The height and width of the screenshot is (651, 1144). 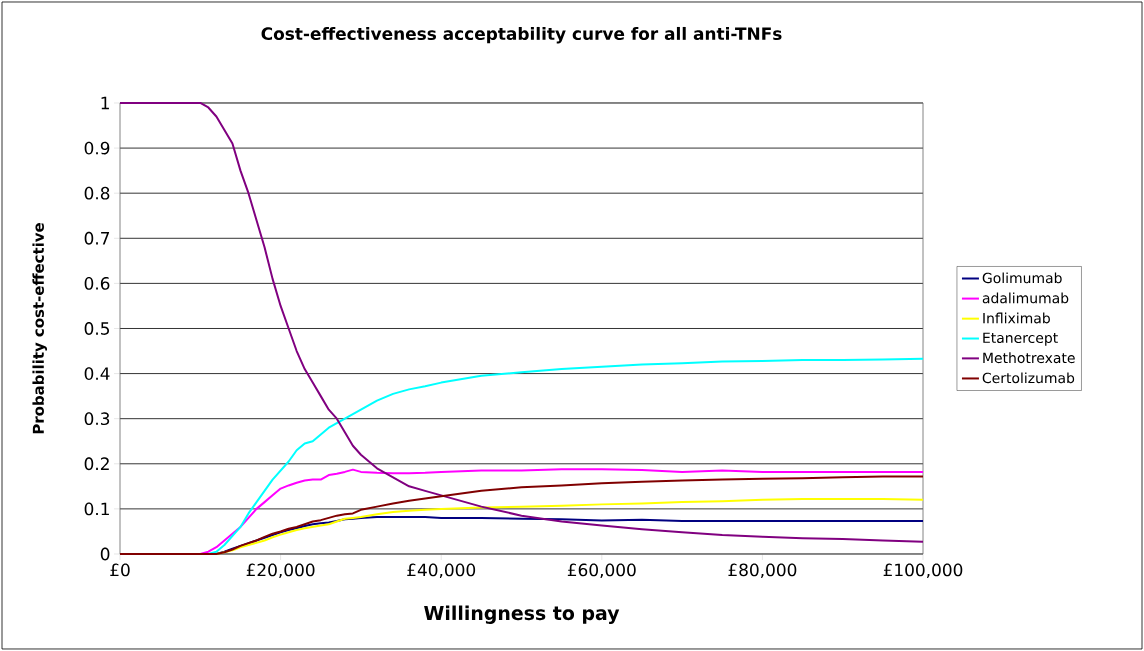 I want to click on legend-label: Certolizumab, so click(x=1028, y=378).